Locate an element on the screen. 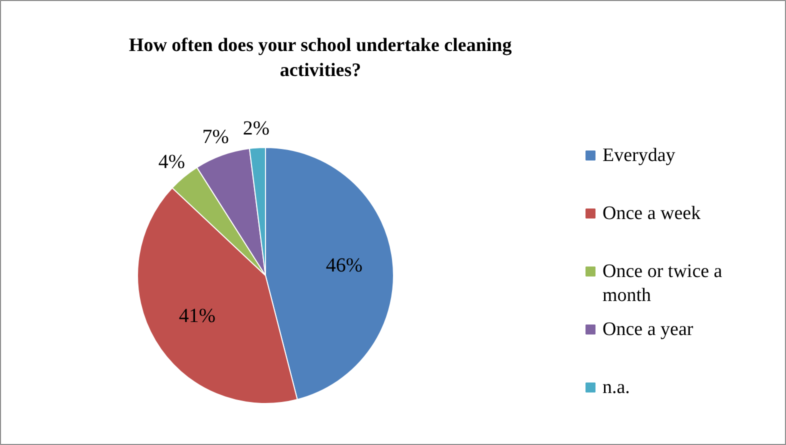 The width and height of the screenshot is (786, 445). legend-label: Once or twice a month is located at coordinates (662, 283).